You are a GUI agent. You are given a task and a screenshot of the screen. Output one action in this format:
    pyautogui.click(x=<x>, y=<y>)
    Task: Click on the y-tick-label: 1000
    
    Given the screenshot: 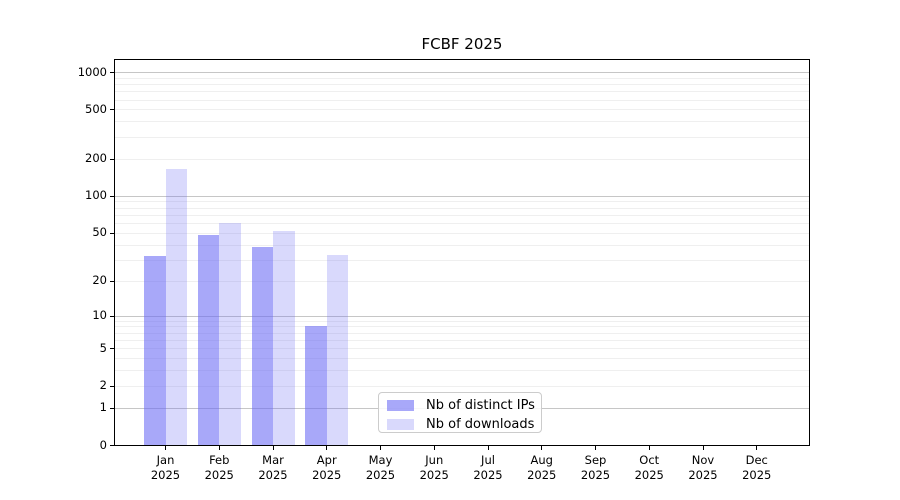 What is the action you would take?
    pyautogui.click(x=92, y=71)
    